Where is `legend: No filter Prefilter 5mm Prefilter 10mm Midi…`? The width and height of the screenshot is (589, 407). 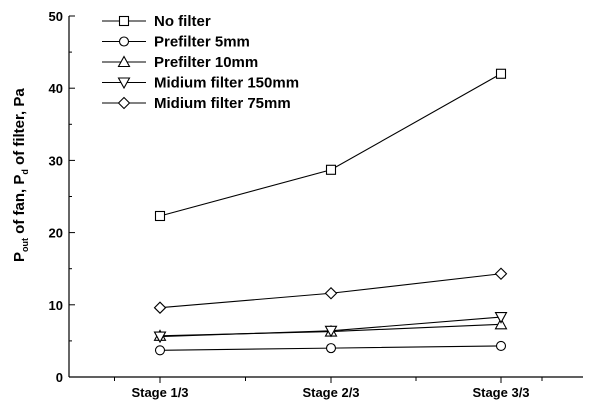 legend: No filter Prefilter 5mm Prefilter 10mm Midi… is located at coordinates (200, 62).